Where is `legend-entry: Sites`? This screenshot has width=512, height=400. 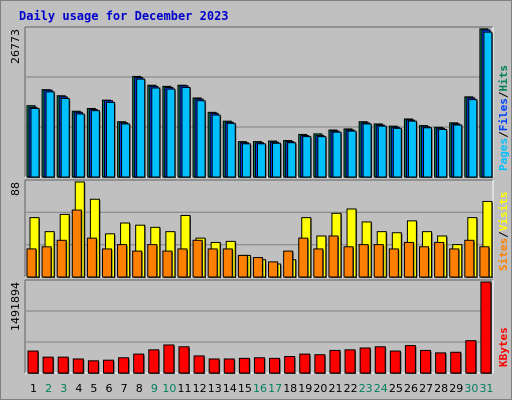
legend-entry: Sites is located at coordinates (503, 254).